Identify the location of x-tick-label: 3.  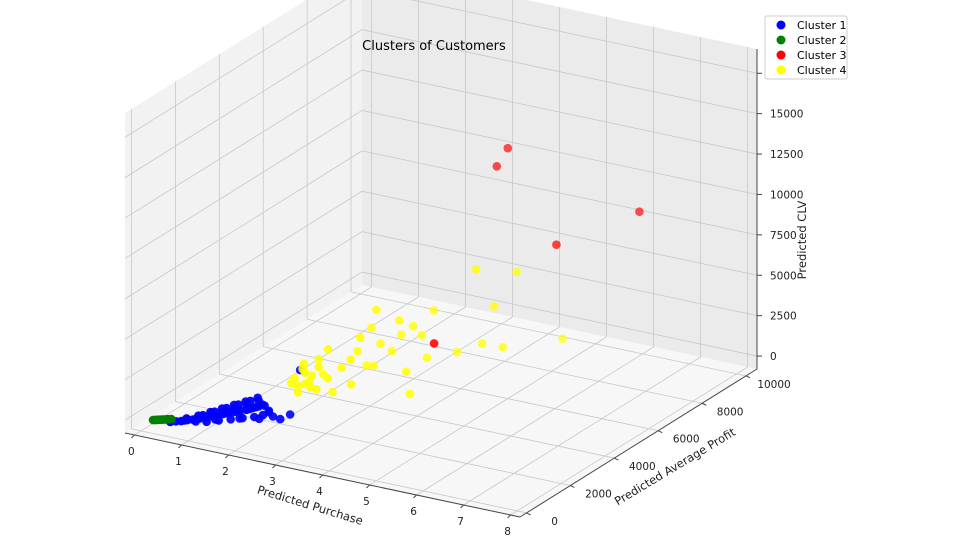
(272, 482).